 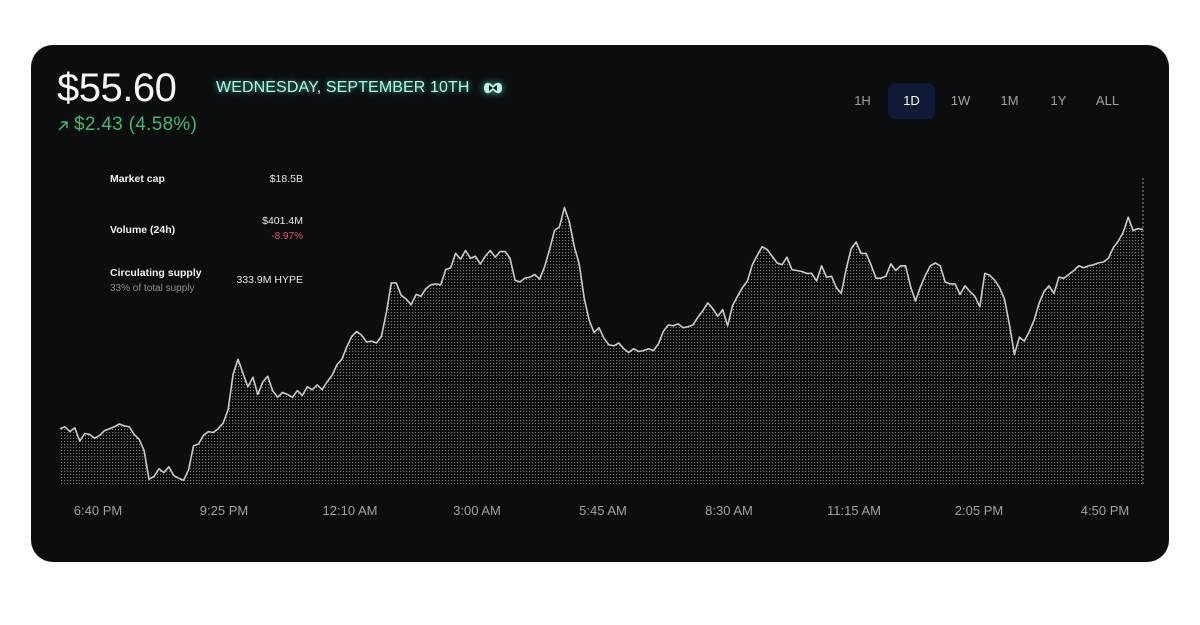 What do you see at coordinates (729, 510) in the screenshot?
I see `x-tick-label: 8:30 AM` at bounding box center [729, 510].